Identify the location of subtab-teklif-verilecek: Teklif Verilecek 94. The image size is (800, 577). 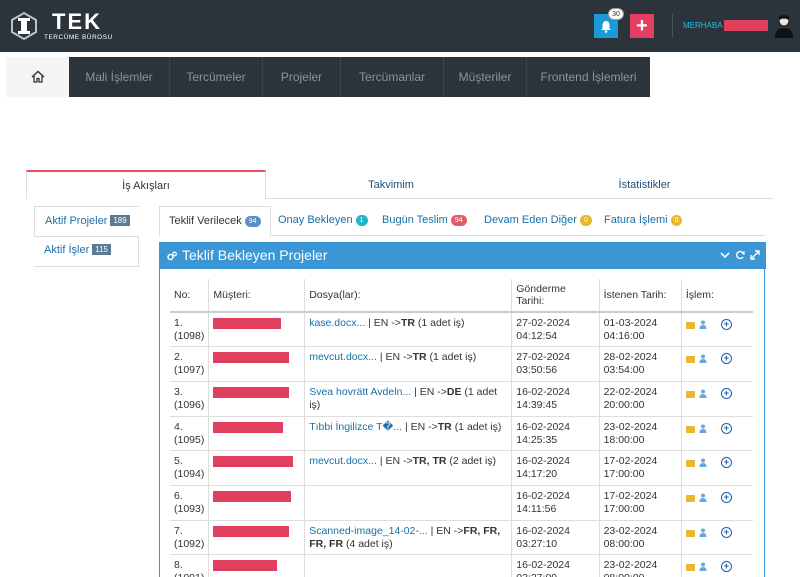
(215, 221).